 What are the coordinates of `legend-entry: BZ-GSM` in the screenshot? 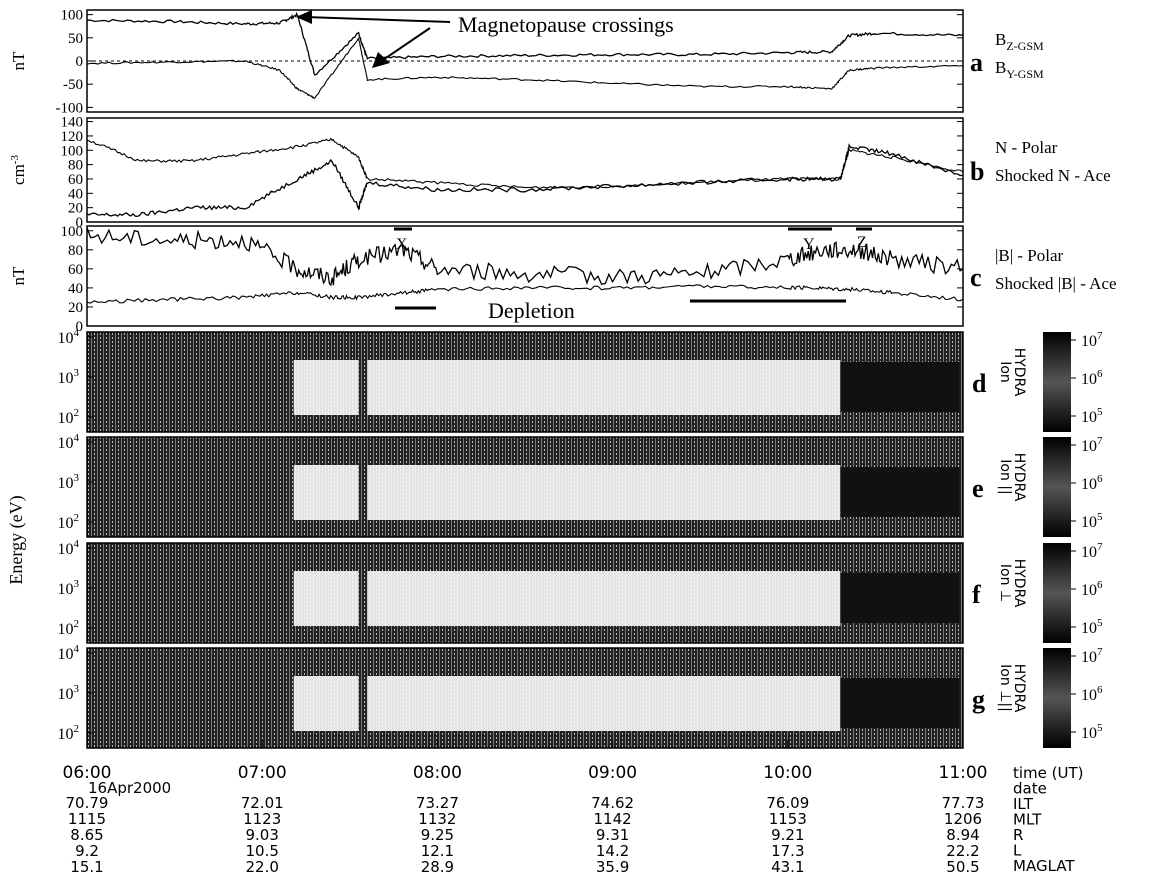 It's located at (1019, 41).